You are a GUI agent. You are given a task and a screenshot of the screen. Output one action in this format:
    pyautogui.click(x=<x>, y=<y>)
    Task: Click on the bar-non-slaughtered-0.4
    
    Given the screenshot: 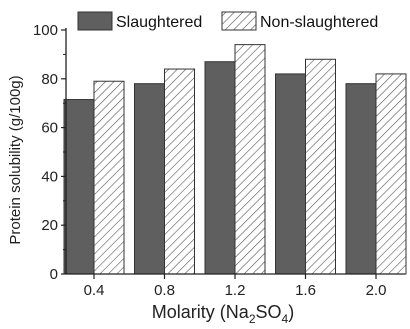 What is the action you would take?
    pyautogui.click(x=109, y=177)
    